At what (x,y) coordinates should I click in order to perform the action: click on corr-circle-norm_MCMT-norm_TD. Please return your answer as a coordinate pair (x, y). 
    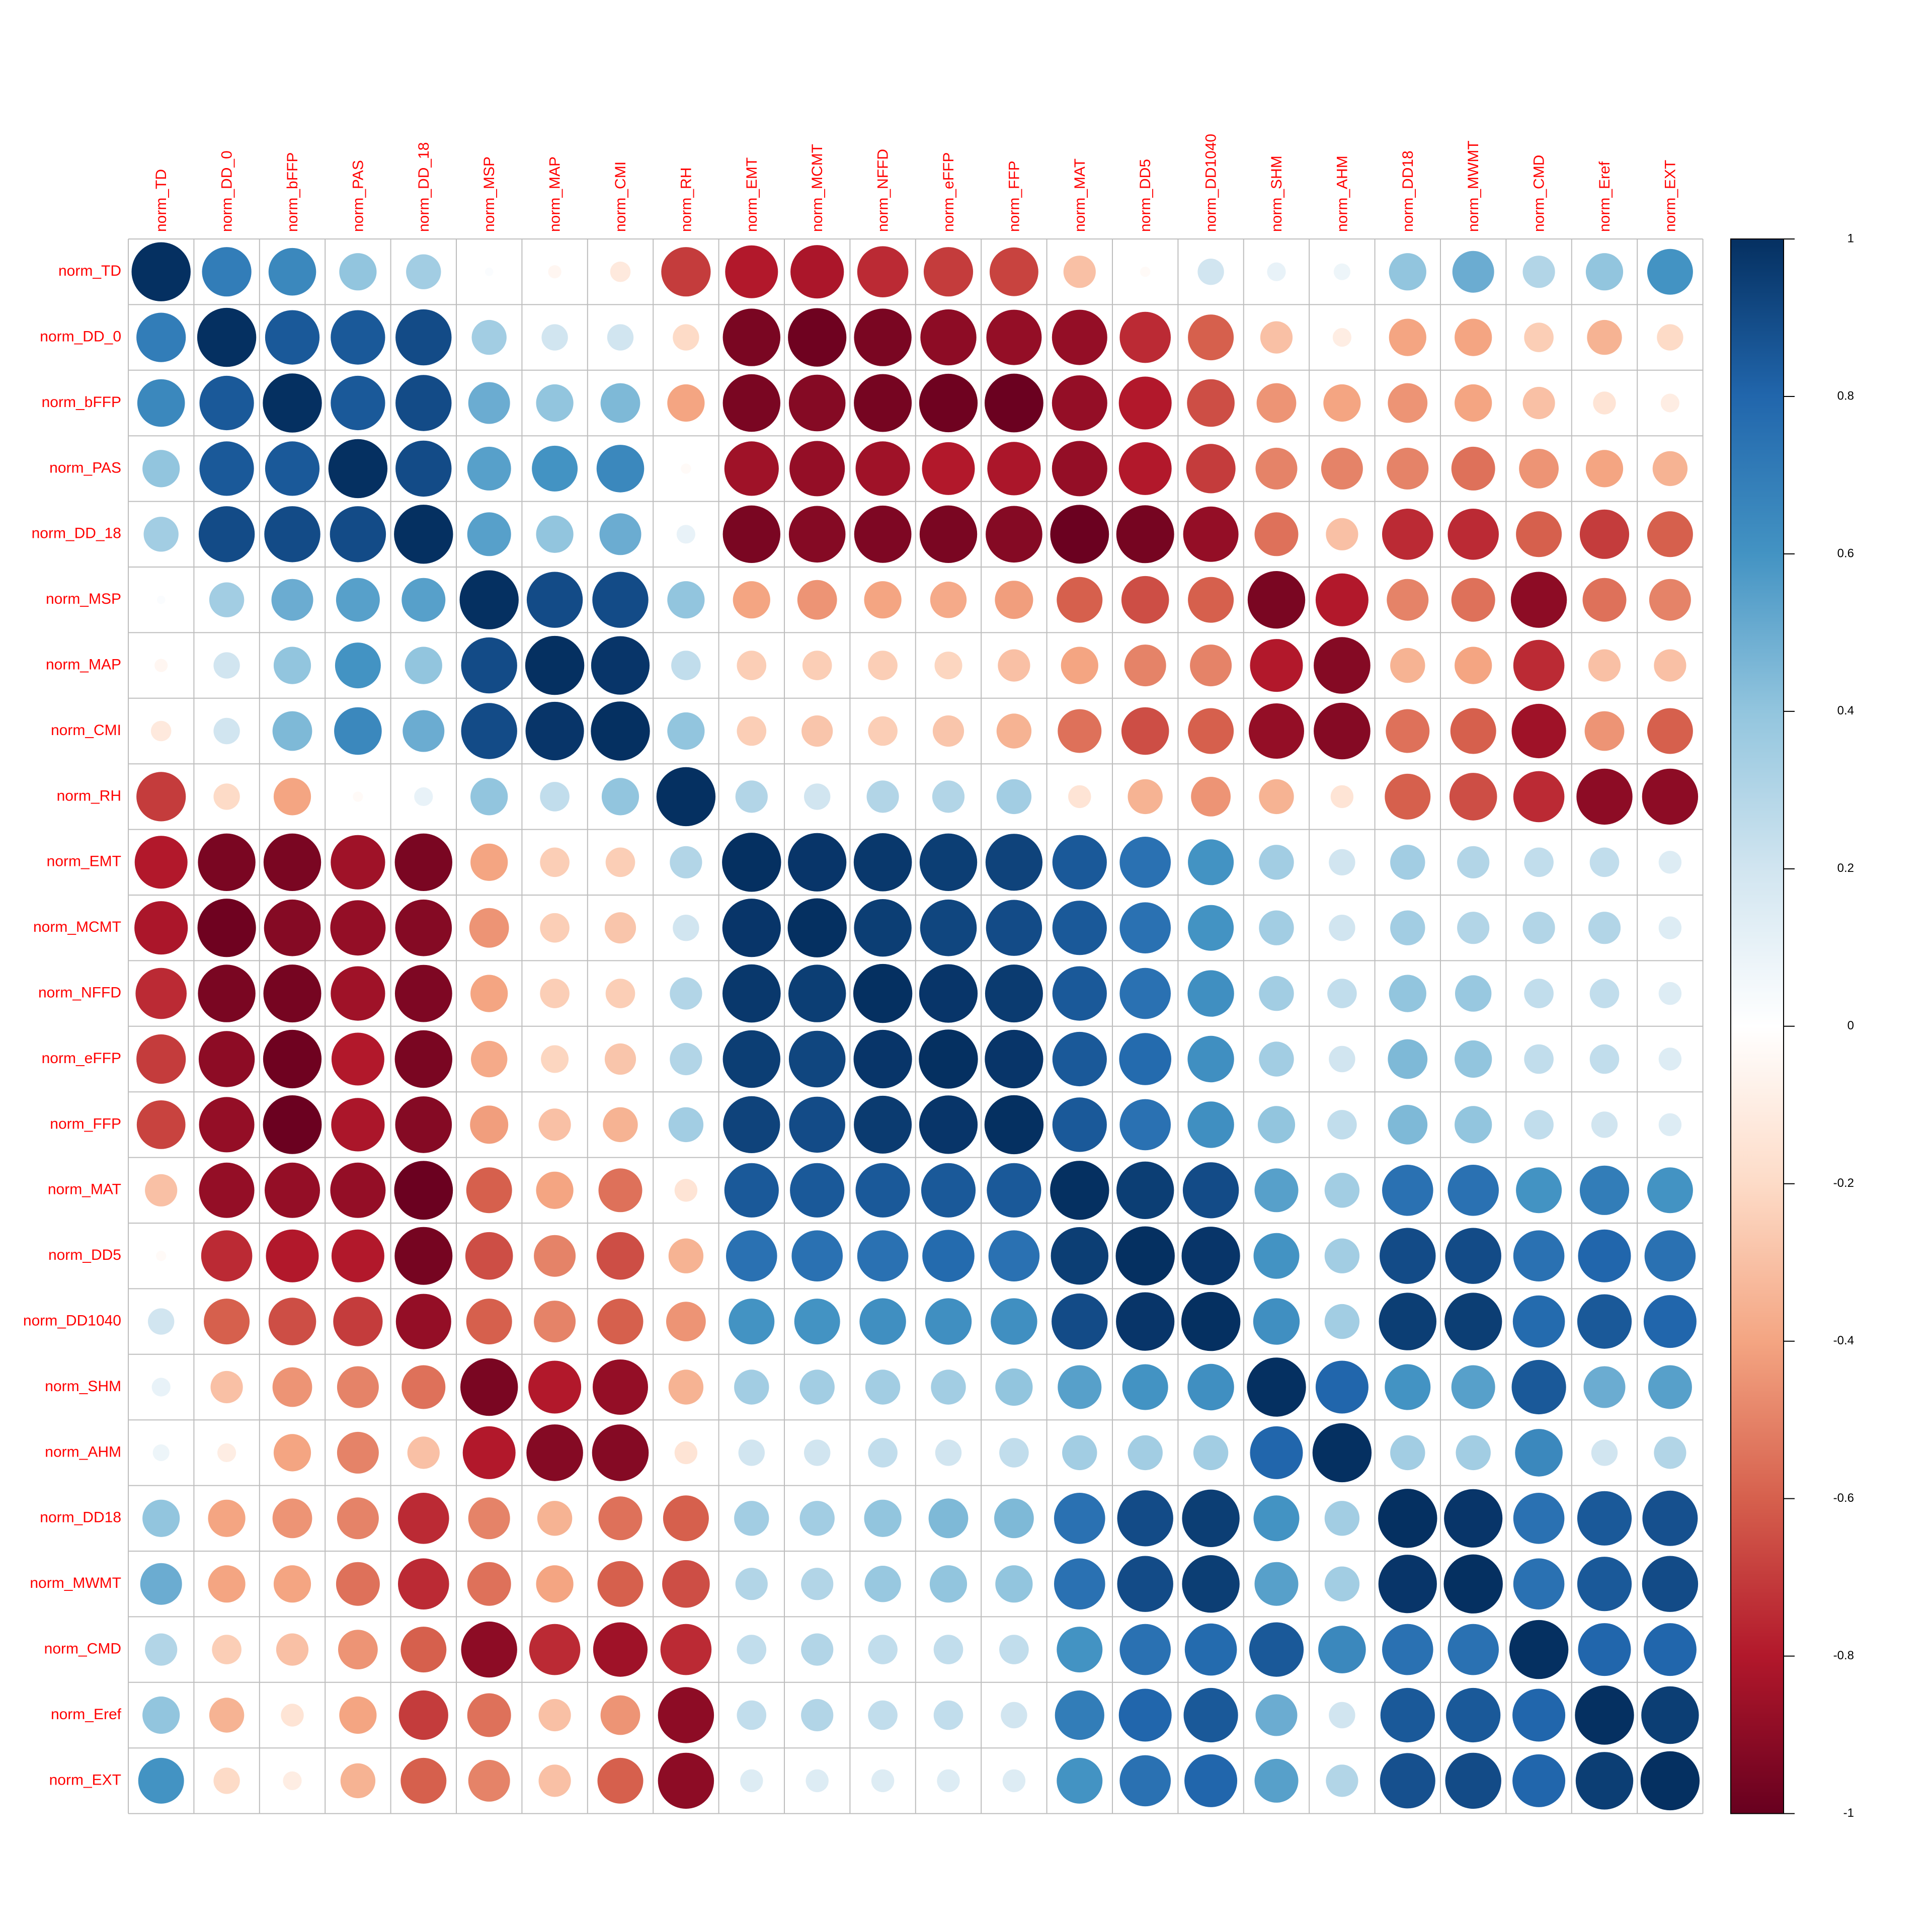
    Looking at the image, I should click on (161, 928).